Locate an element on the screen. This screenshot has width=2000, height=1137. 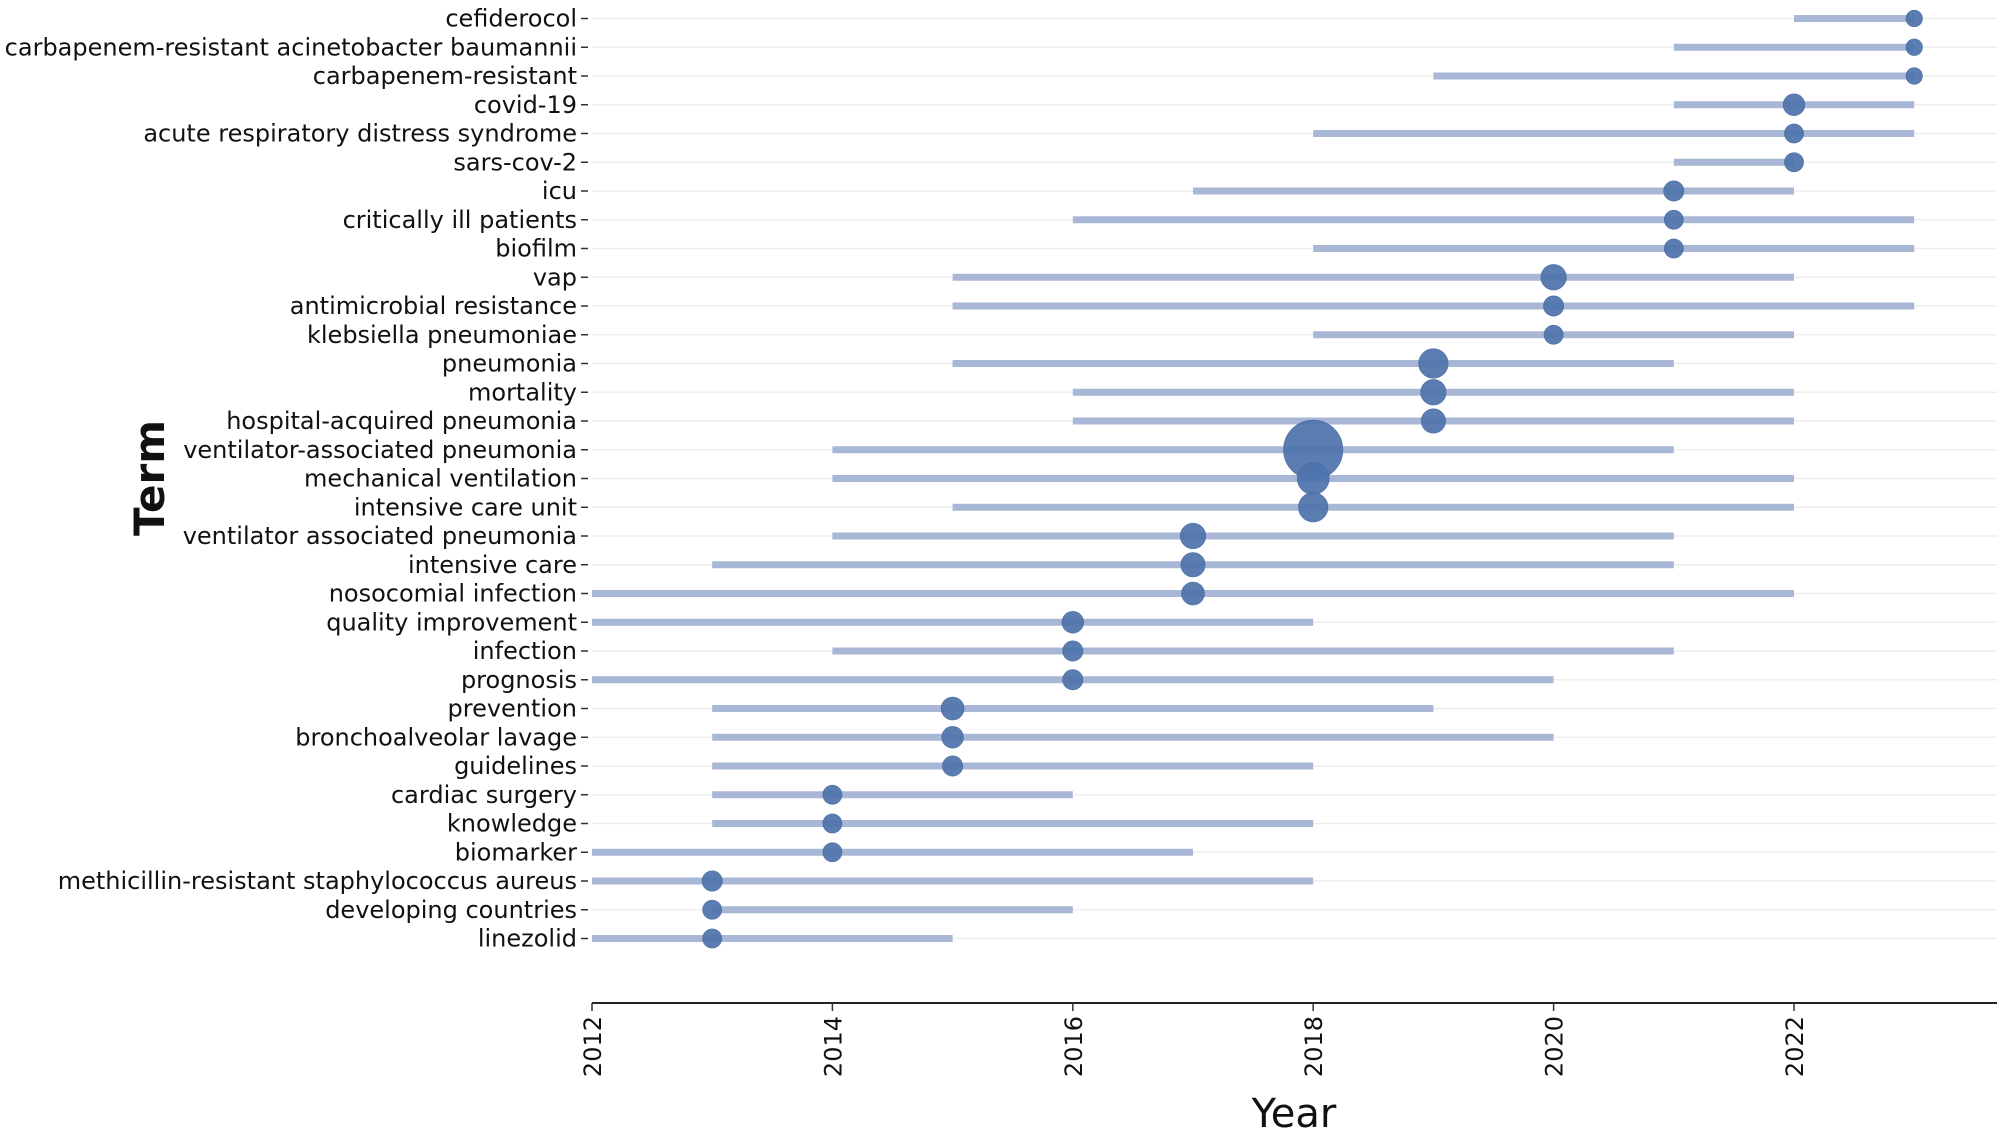
term-label: knowledge is located at coordinates (512, 824).